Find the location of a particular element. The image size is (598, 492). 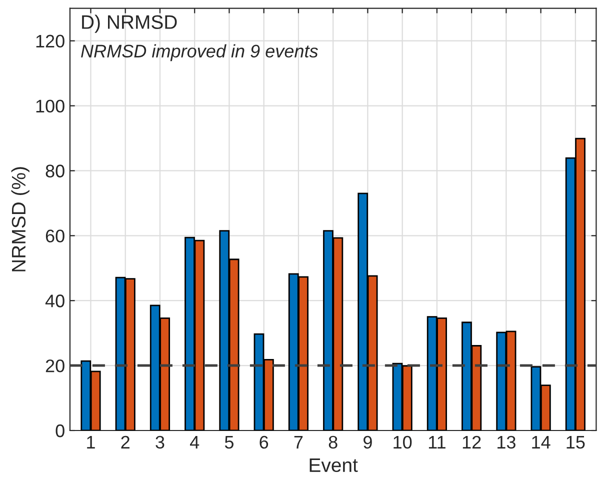

x-tick-label: 10 is located at coordinates (403, 442).